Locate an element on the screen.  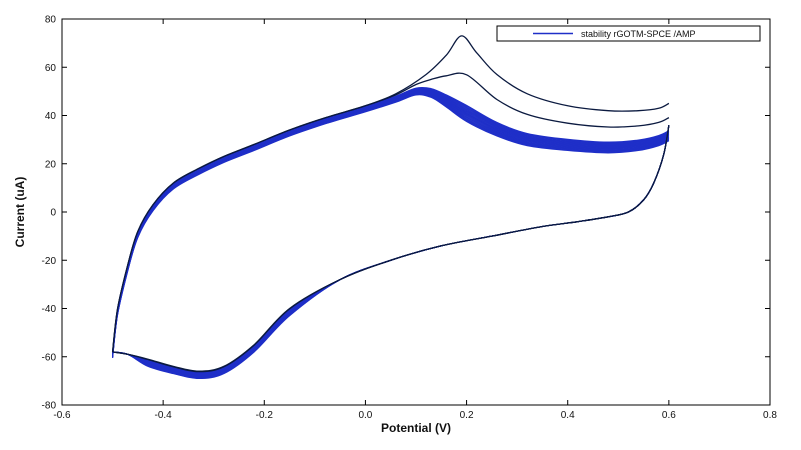
y-tick-label: -80 is located at coordinates (49, 406).